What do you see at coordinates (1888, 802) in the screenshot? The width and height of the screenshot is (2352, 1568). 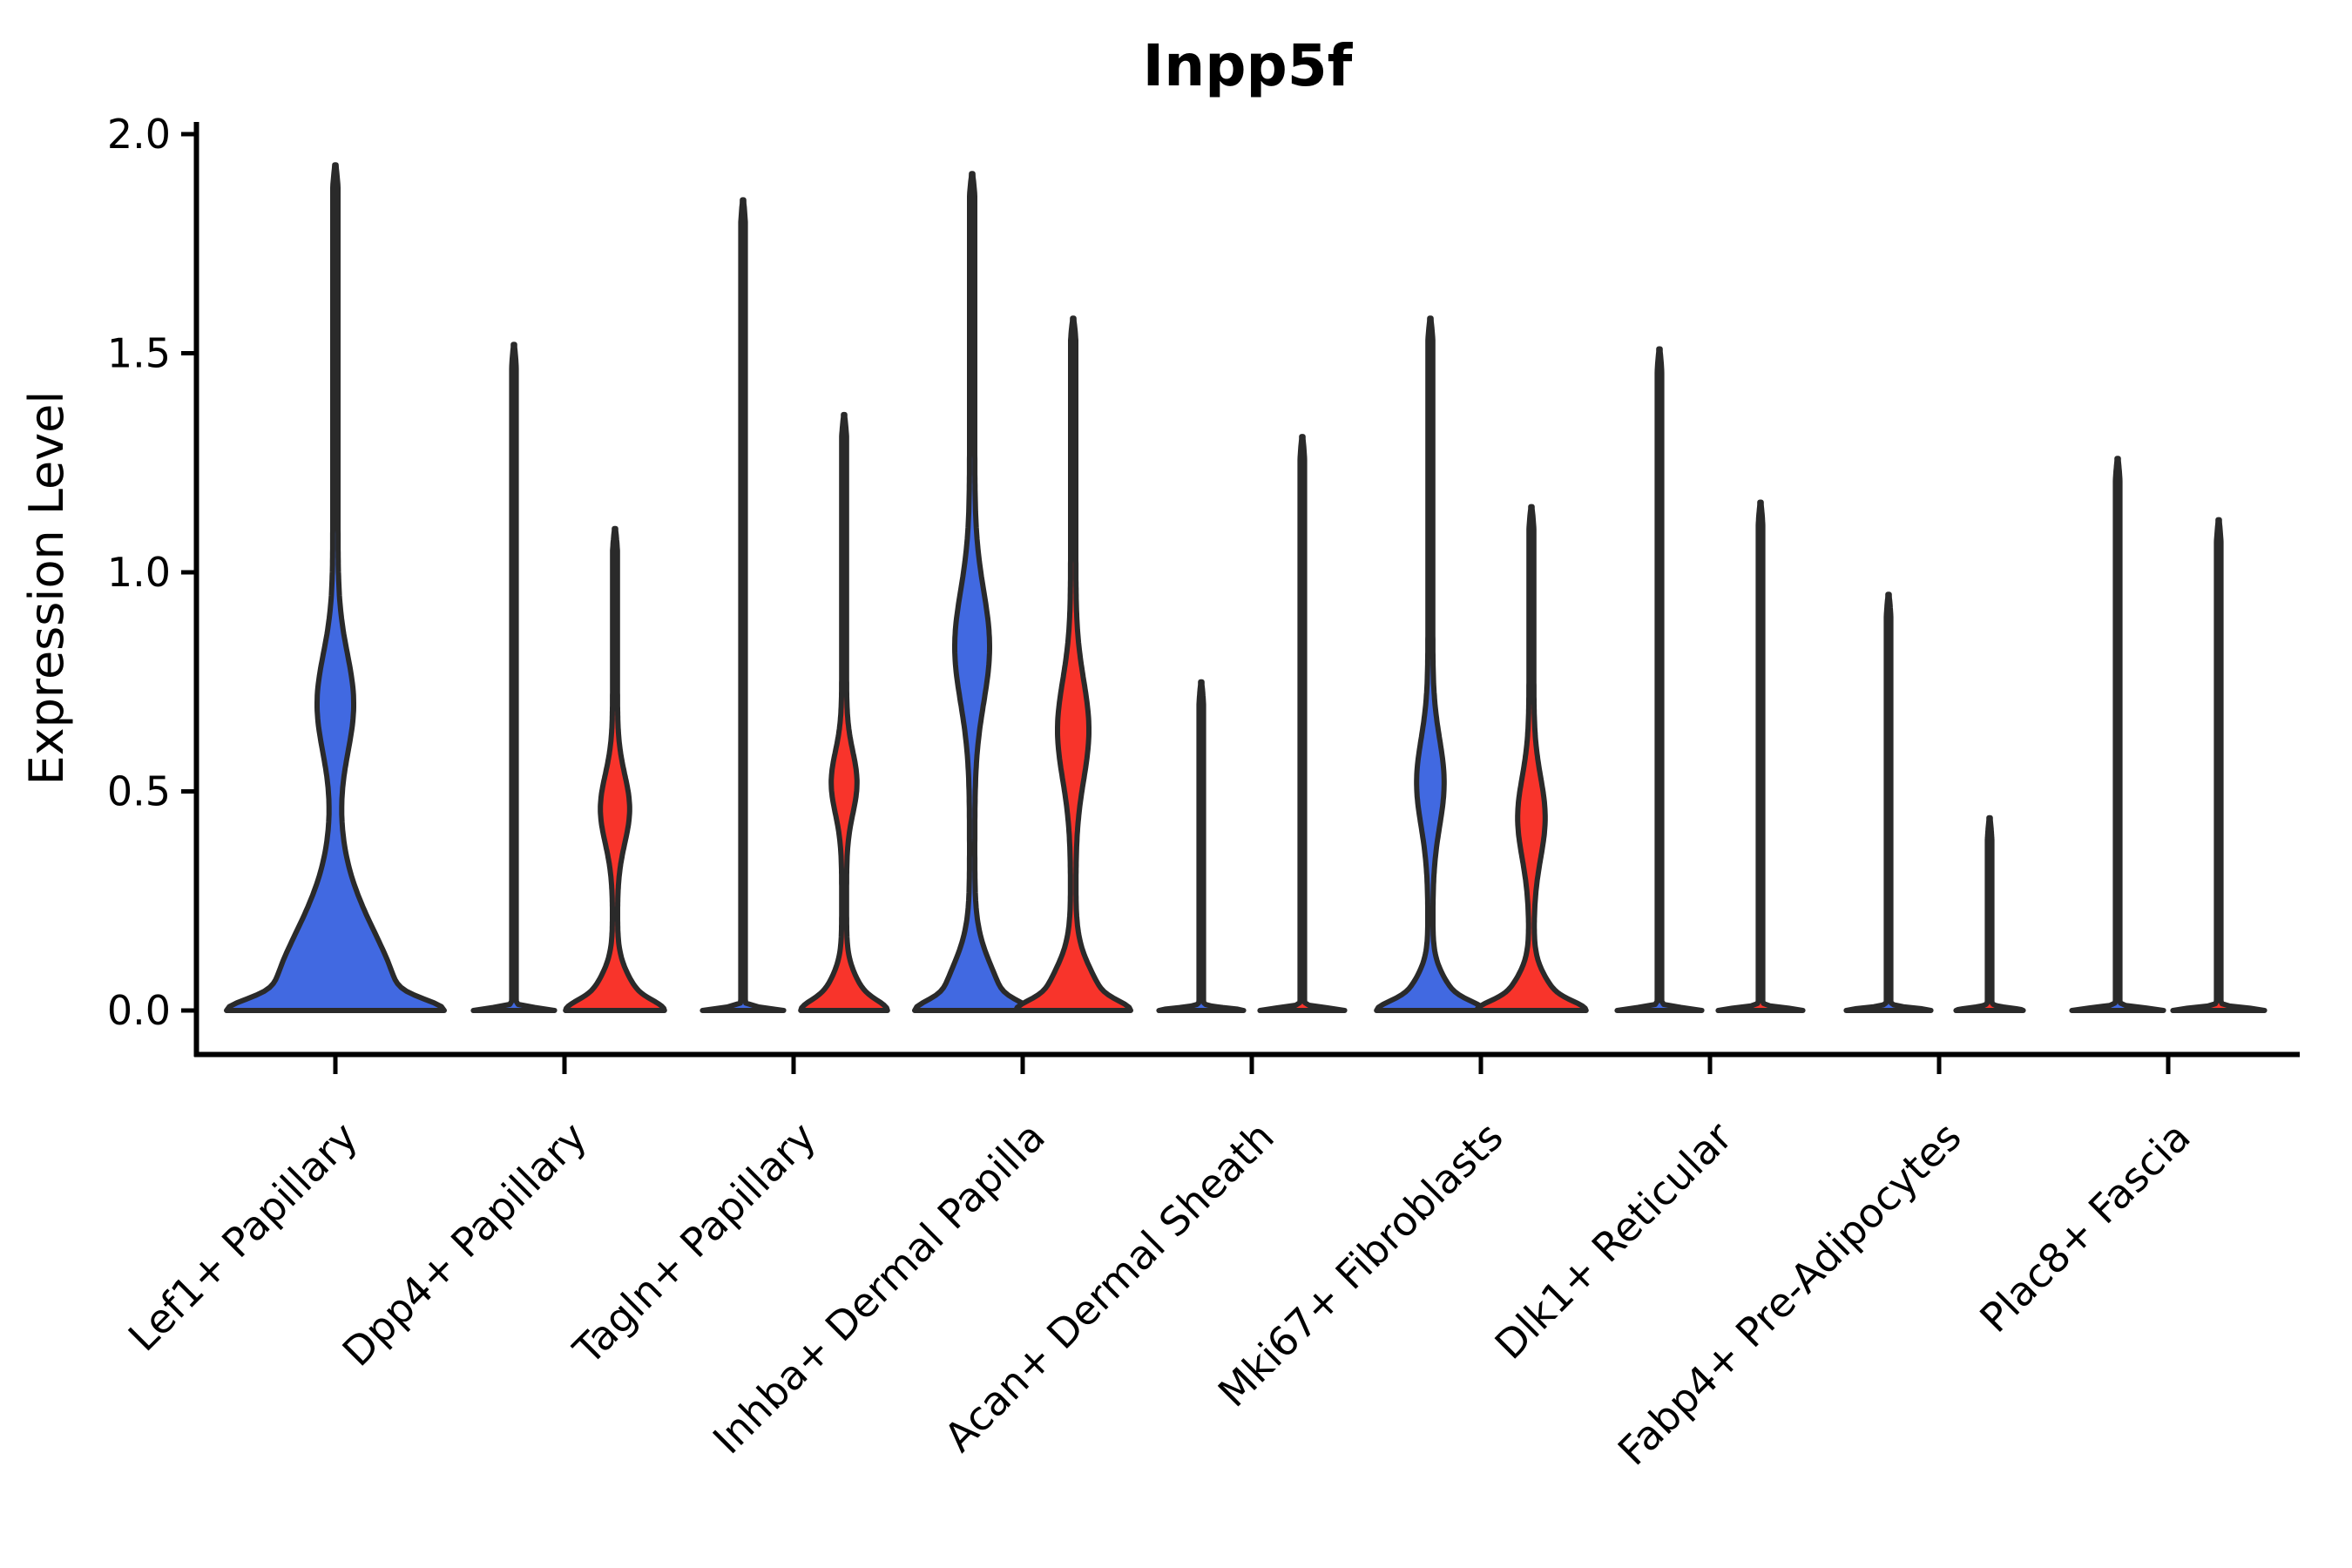 I see `violin-fabp4-pre-adipocytes-blue` at bounding box center [1888, 802].